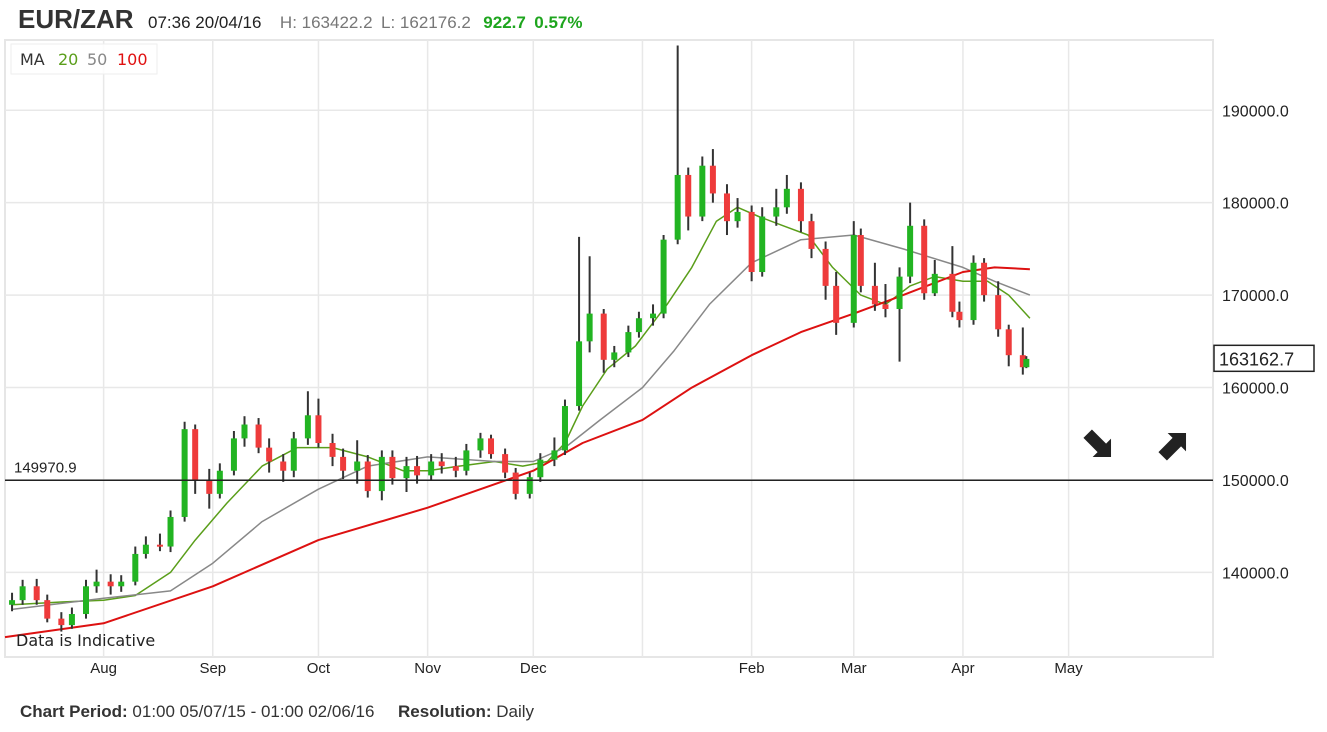 This screenshot has width=1327, height=732. Describe the element at coordinates (1099, 445) in the screenshot. I see `arrow-down-right-icon` at that location.